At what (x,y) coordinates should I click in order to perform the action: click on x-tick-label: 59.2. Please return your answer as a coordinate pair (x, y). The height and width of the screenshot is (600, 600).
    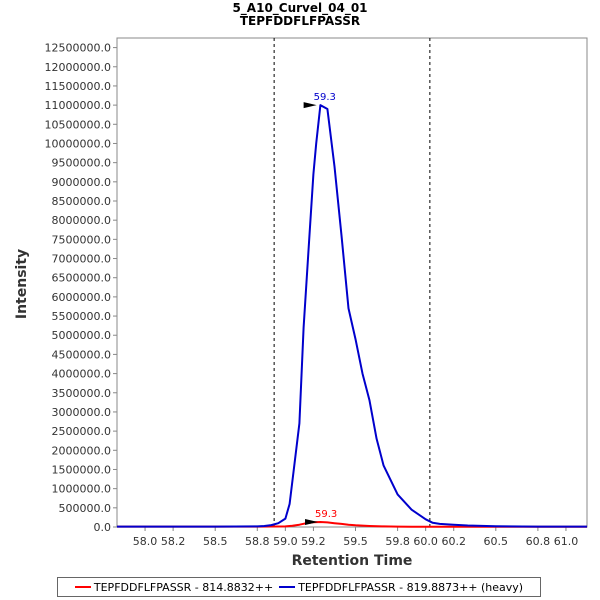
    Looking at the image, I should click on (313, 541).